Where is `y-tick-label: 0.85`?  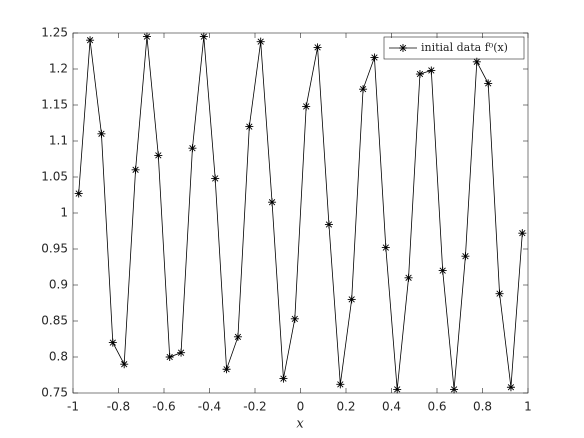 y-tick-label: 0.85 is located at coordinates (54, 321).